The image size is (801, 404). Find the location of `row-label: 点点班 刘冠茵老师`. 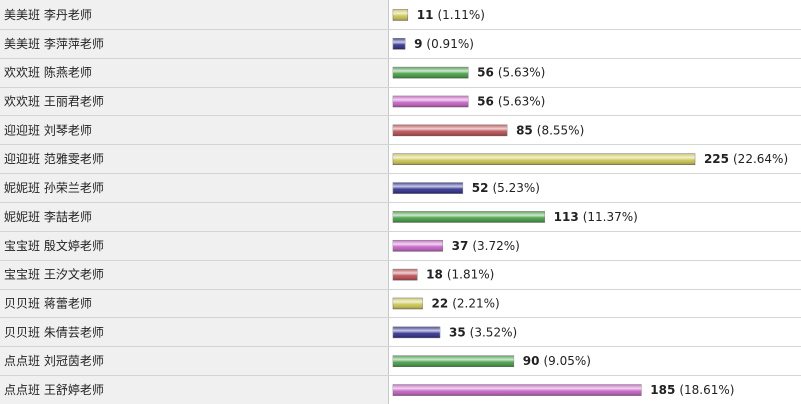

row-label: 点点班 刘冠茵老师 is located at coordinates (54, 361).